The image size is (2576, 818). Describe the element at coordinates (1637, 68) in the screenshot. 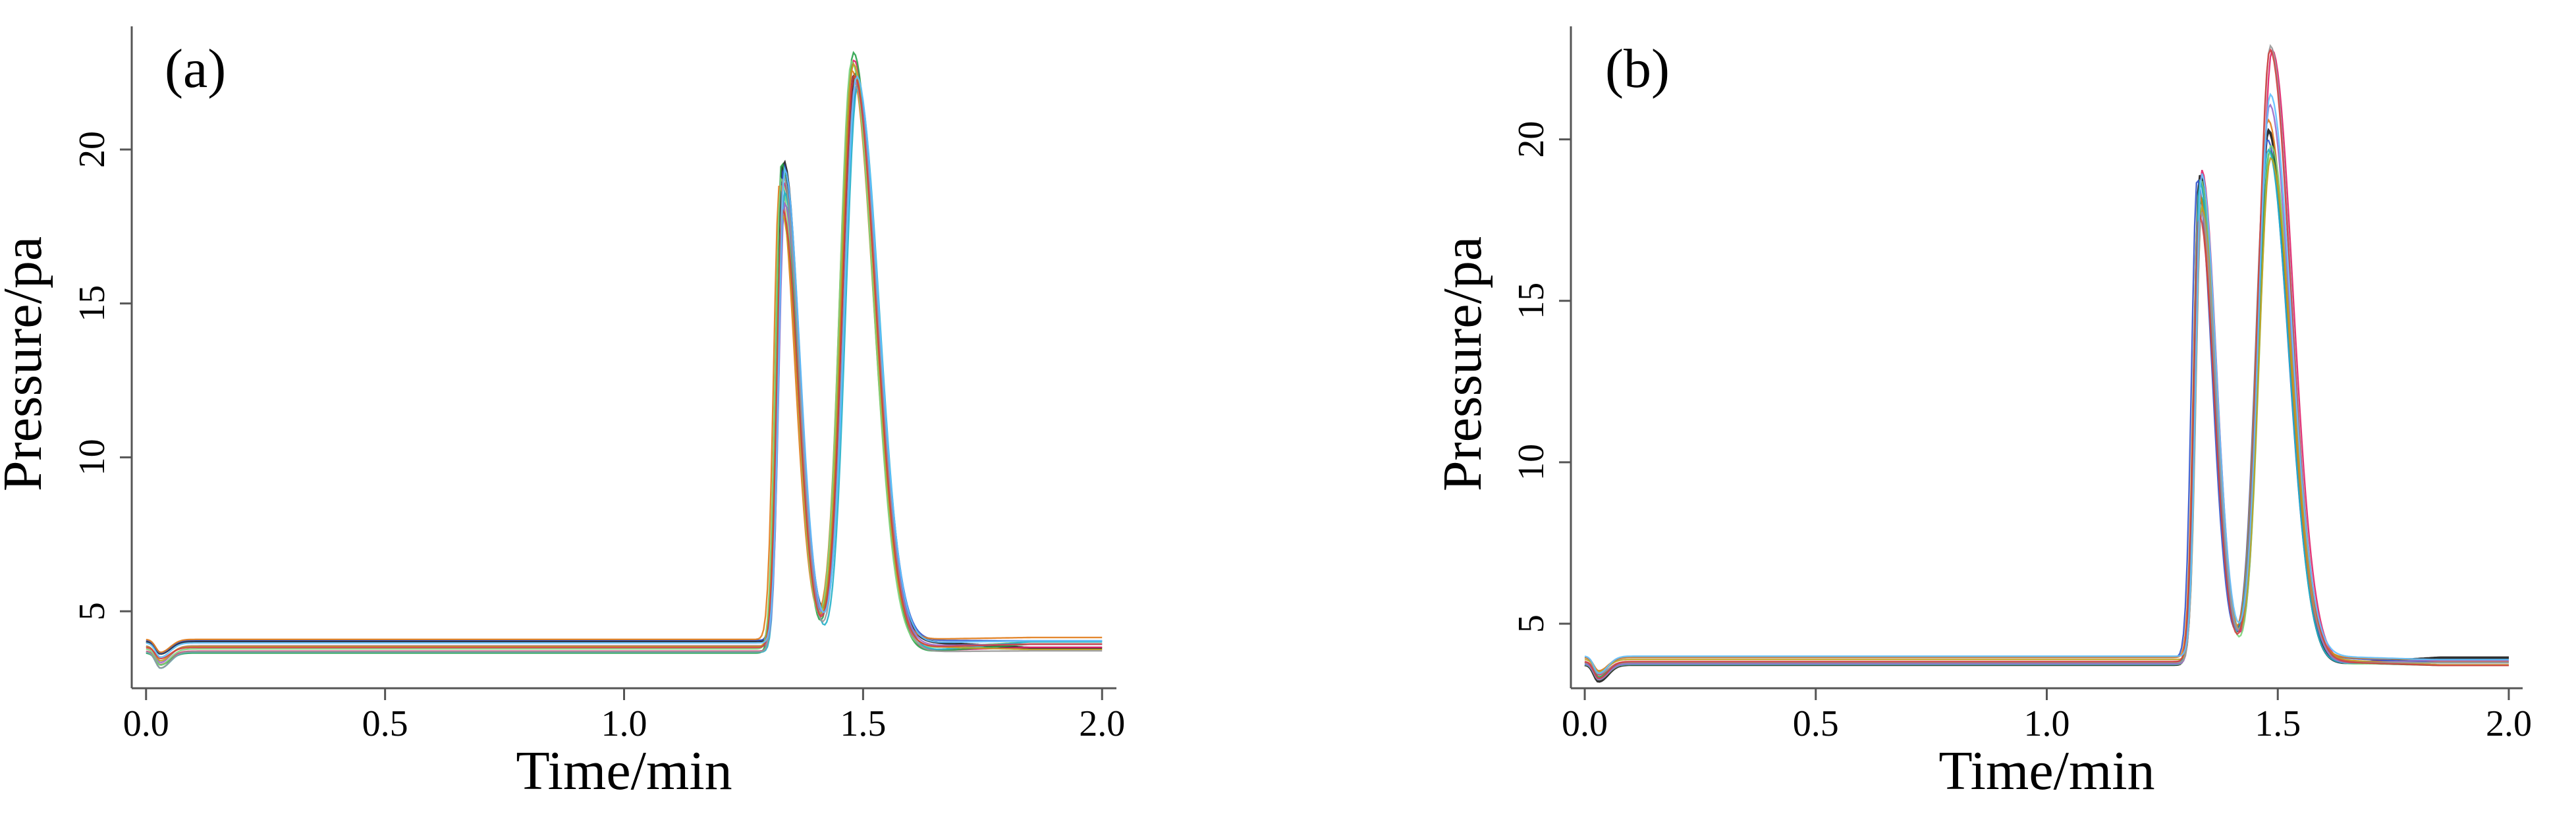

I see `panel-label: (b)` at that location.